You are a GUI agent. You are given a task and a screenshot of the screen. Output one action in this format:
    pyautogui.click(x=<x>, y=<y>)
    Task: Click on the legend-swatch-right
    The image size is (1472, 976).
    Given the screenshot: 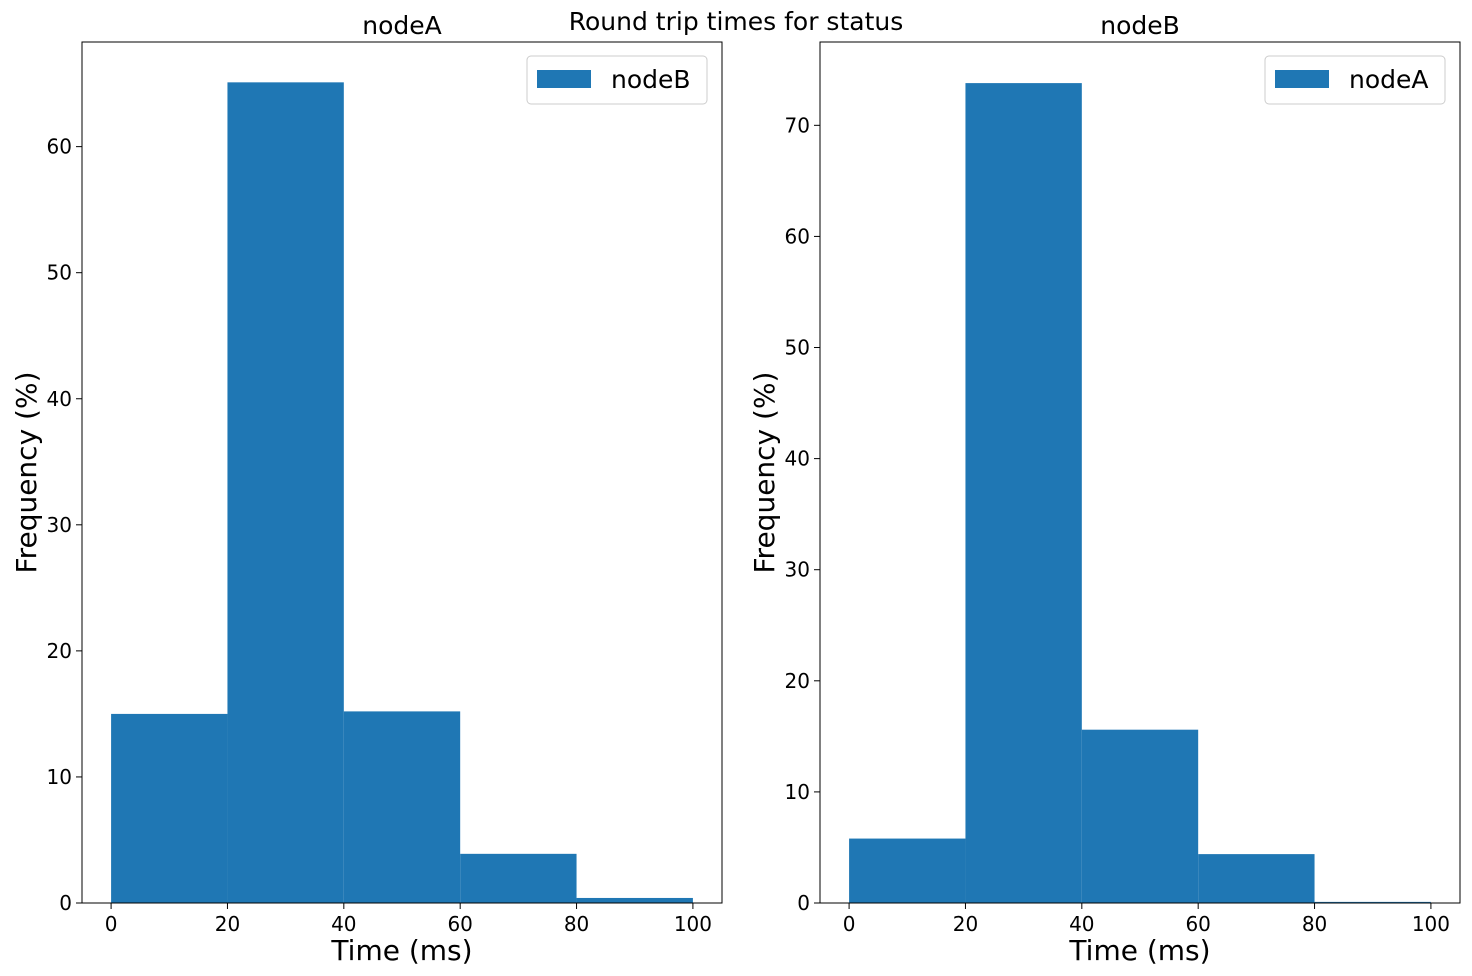 What is the action you would take?
    pyautogui.click(x=1302, y=79)
    